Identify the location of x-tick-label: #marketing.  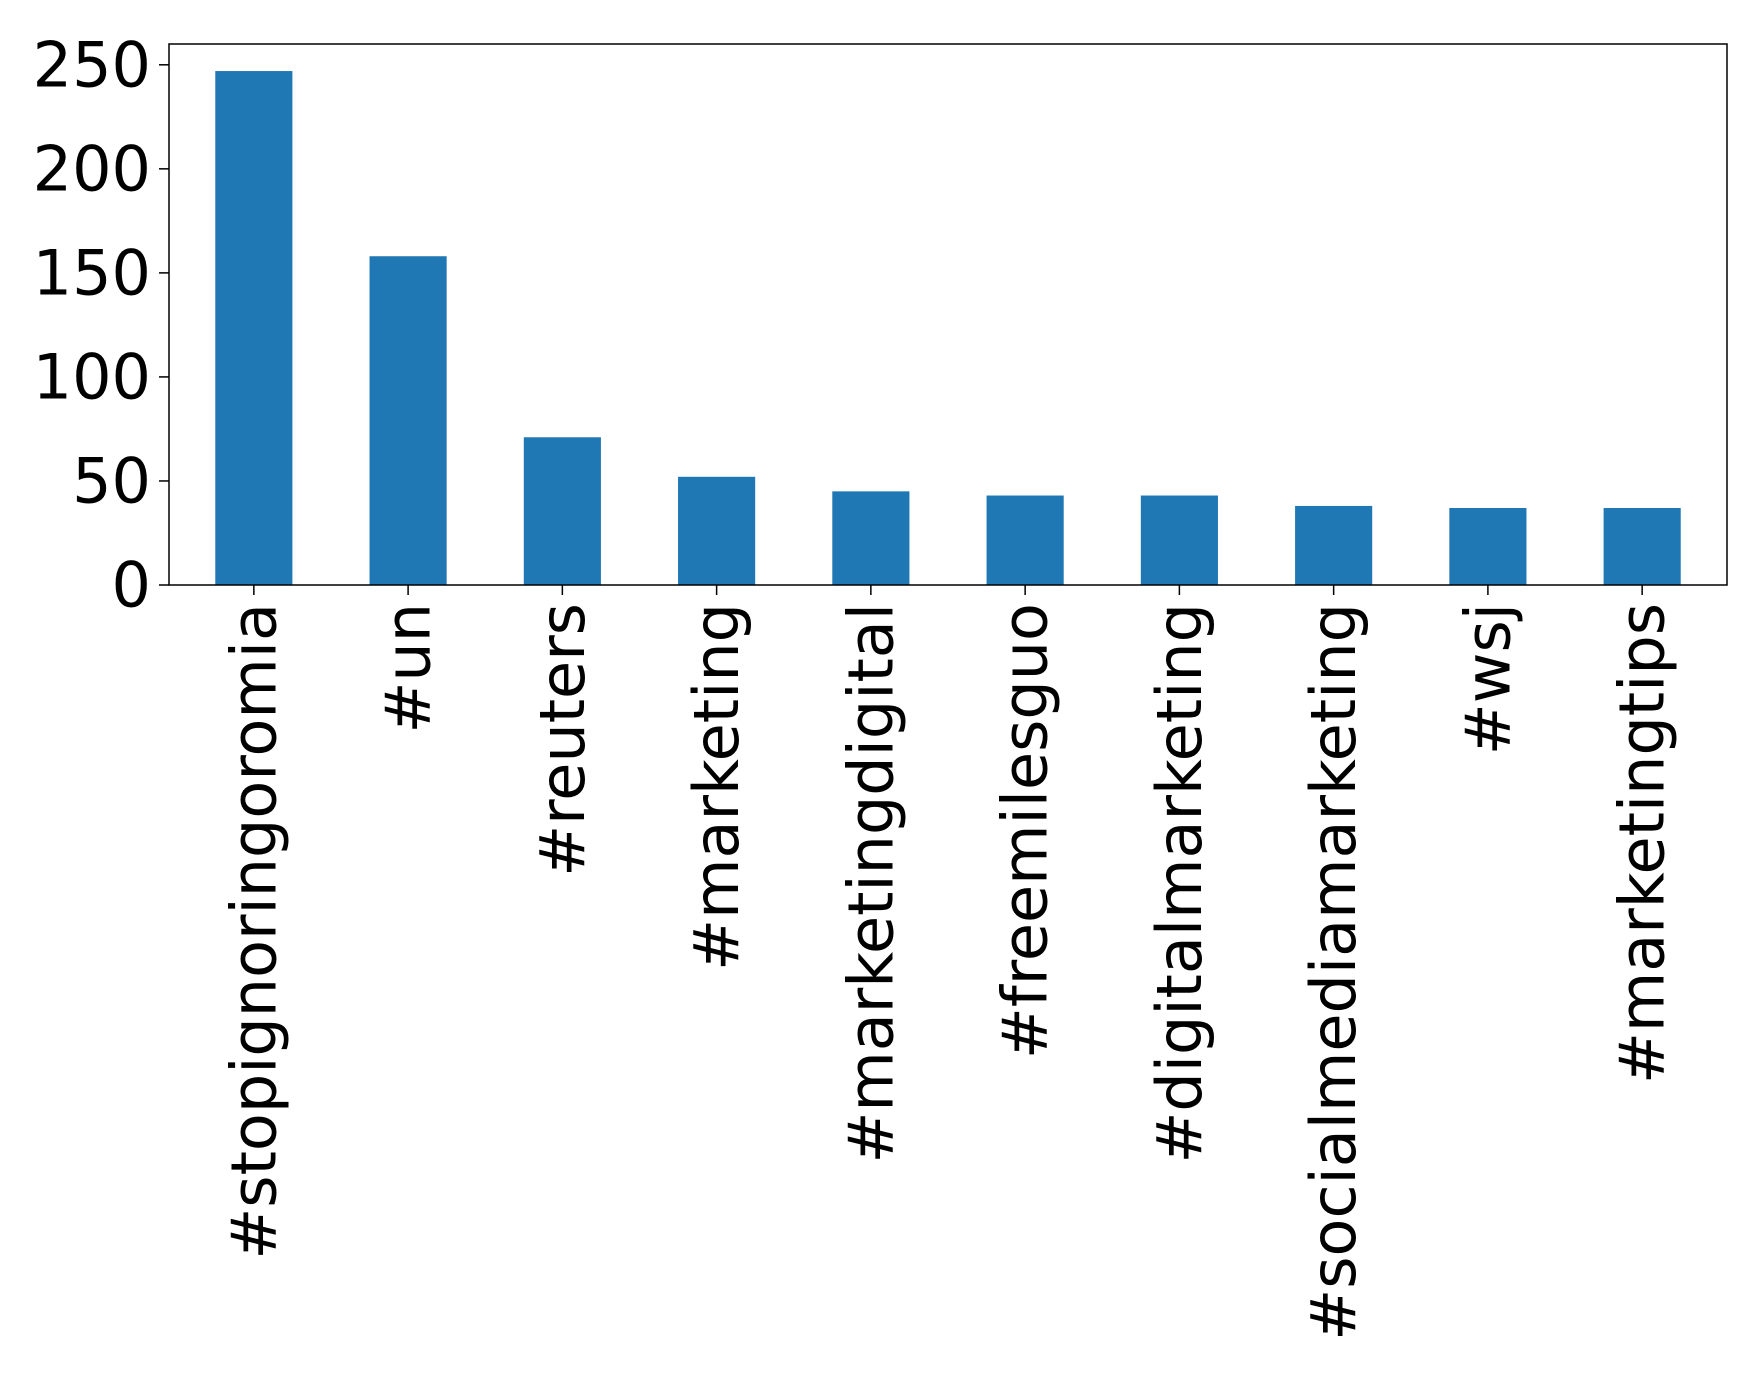
(716, 787).